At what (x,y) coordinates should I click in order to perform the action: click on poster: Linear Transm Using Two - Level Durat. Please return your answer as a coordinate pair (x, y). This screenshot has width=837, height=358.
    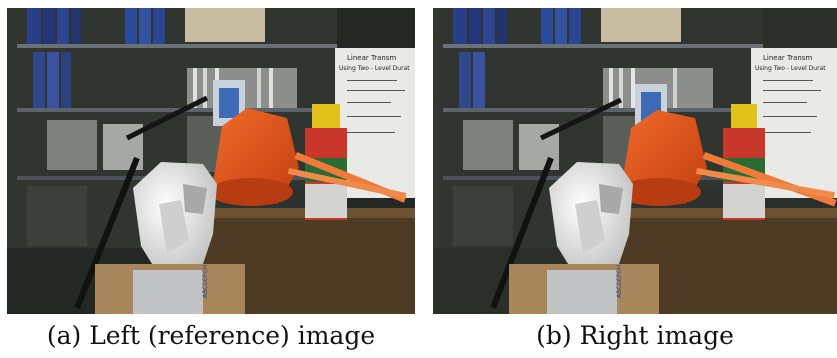
    Looking at the image, I should click on (794, 123).